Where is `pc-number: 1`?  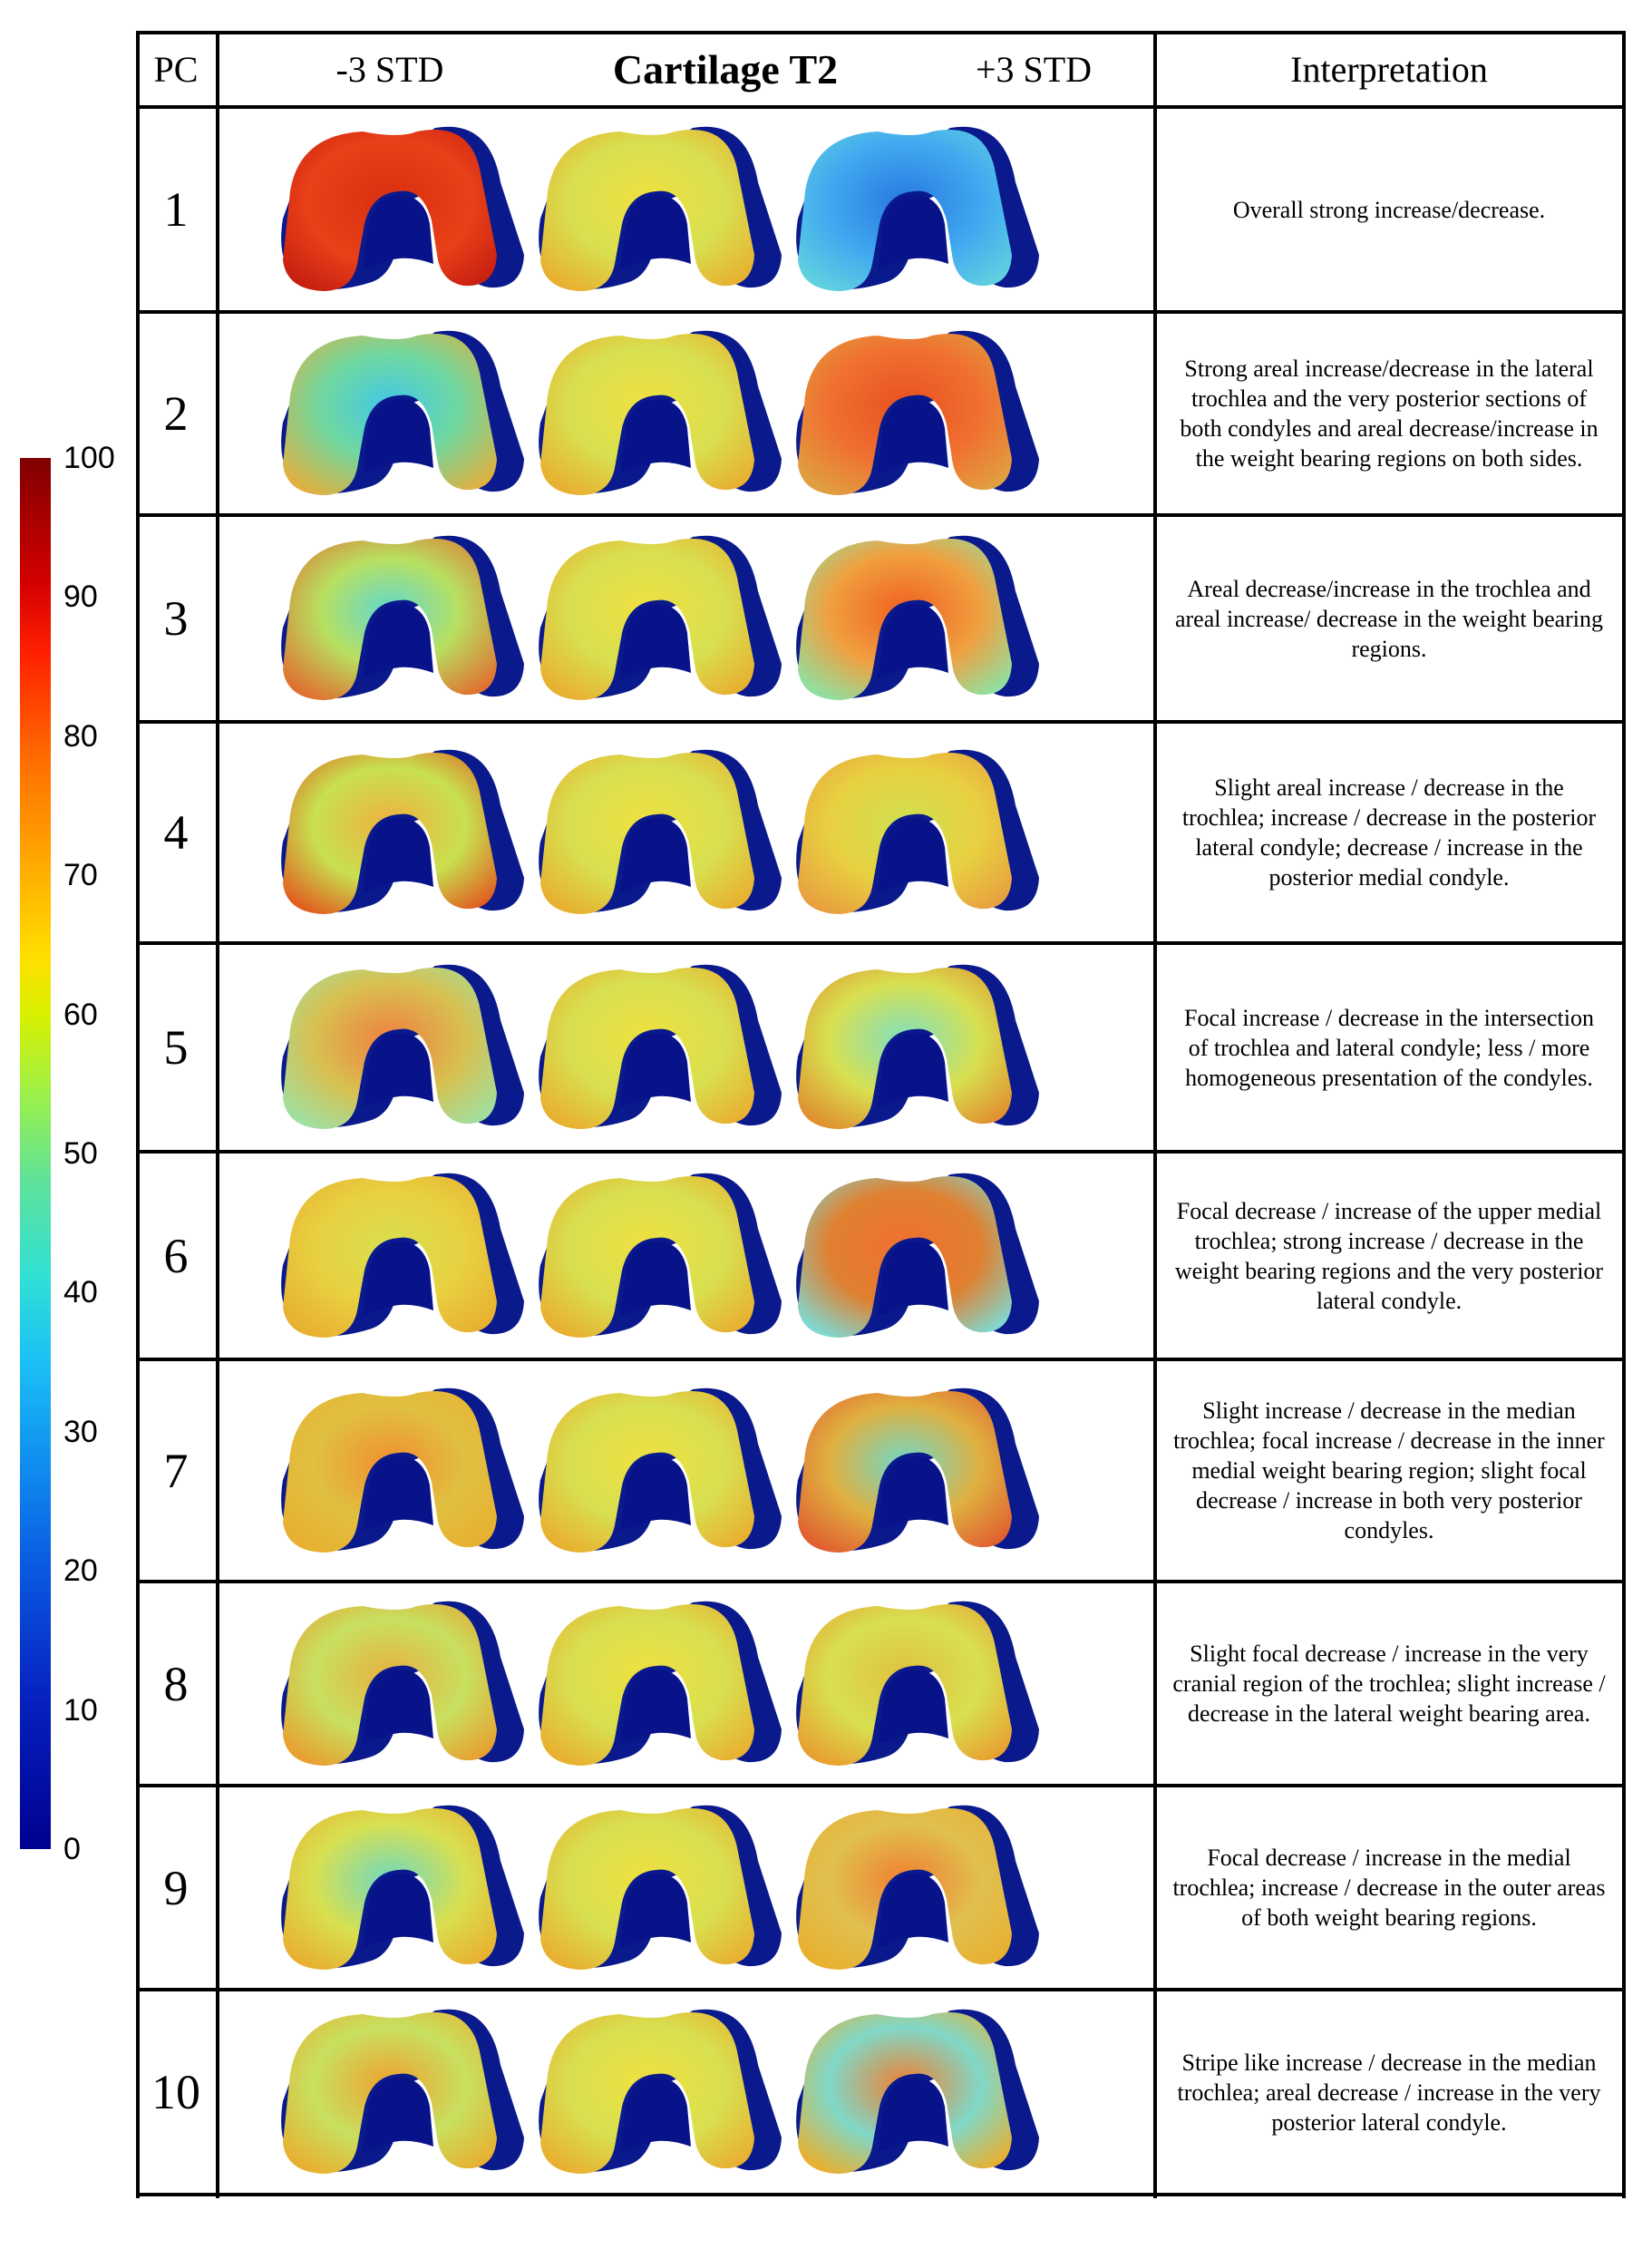 pc-number: 1 is located at coordinates (176, 209).